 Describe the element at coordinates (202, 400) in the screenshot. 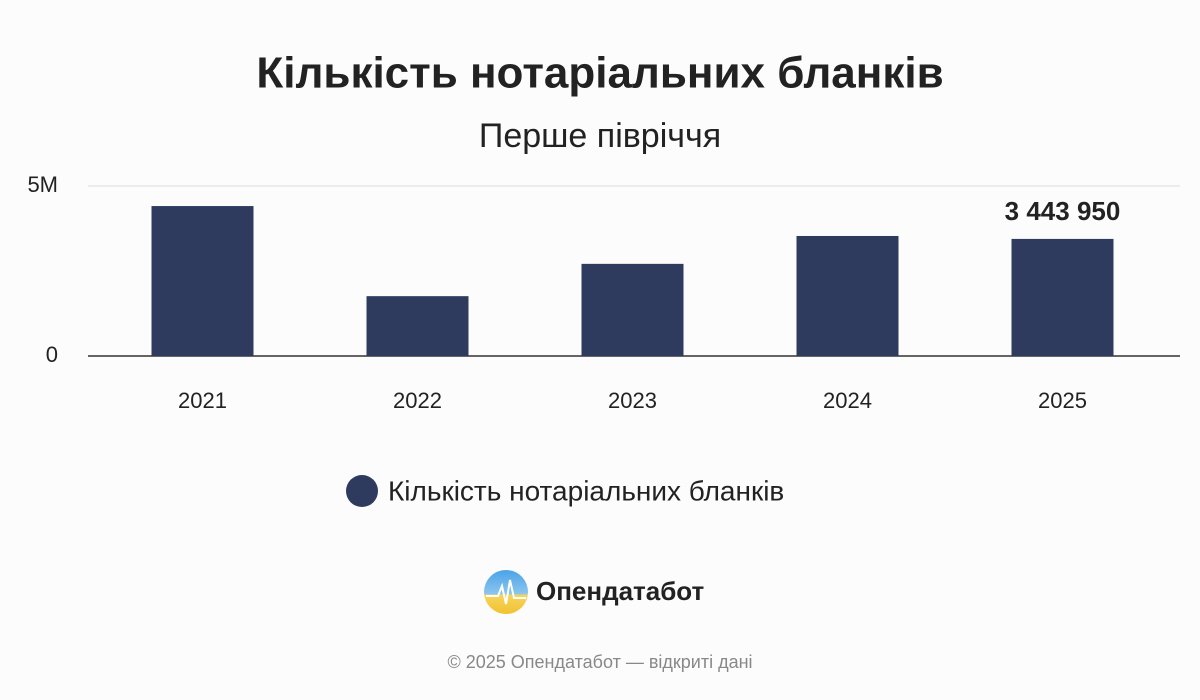

I see `x-tick-label: 2021` at that location.